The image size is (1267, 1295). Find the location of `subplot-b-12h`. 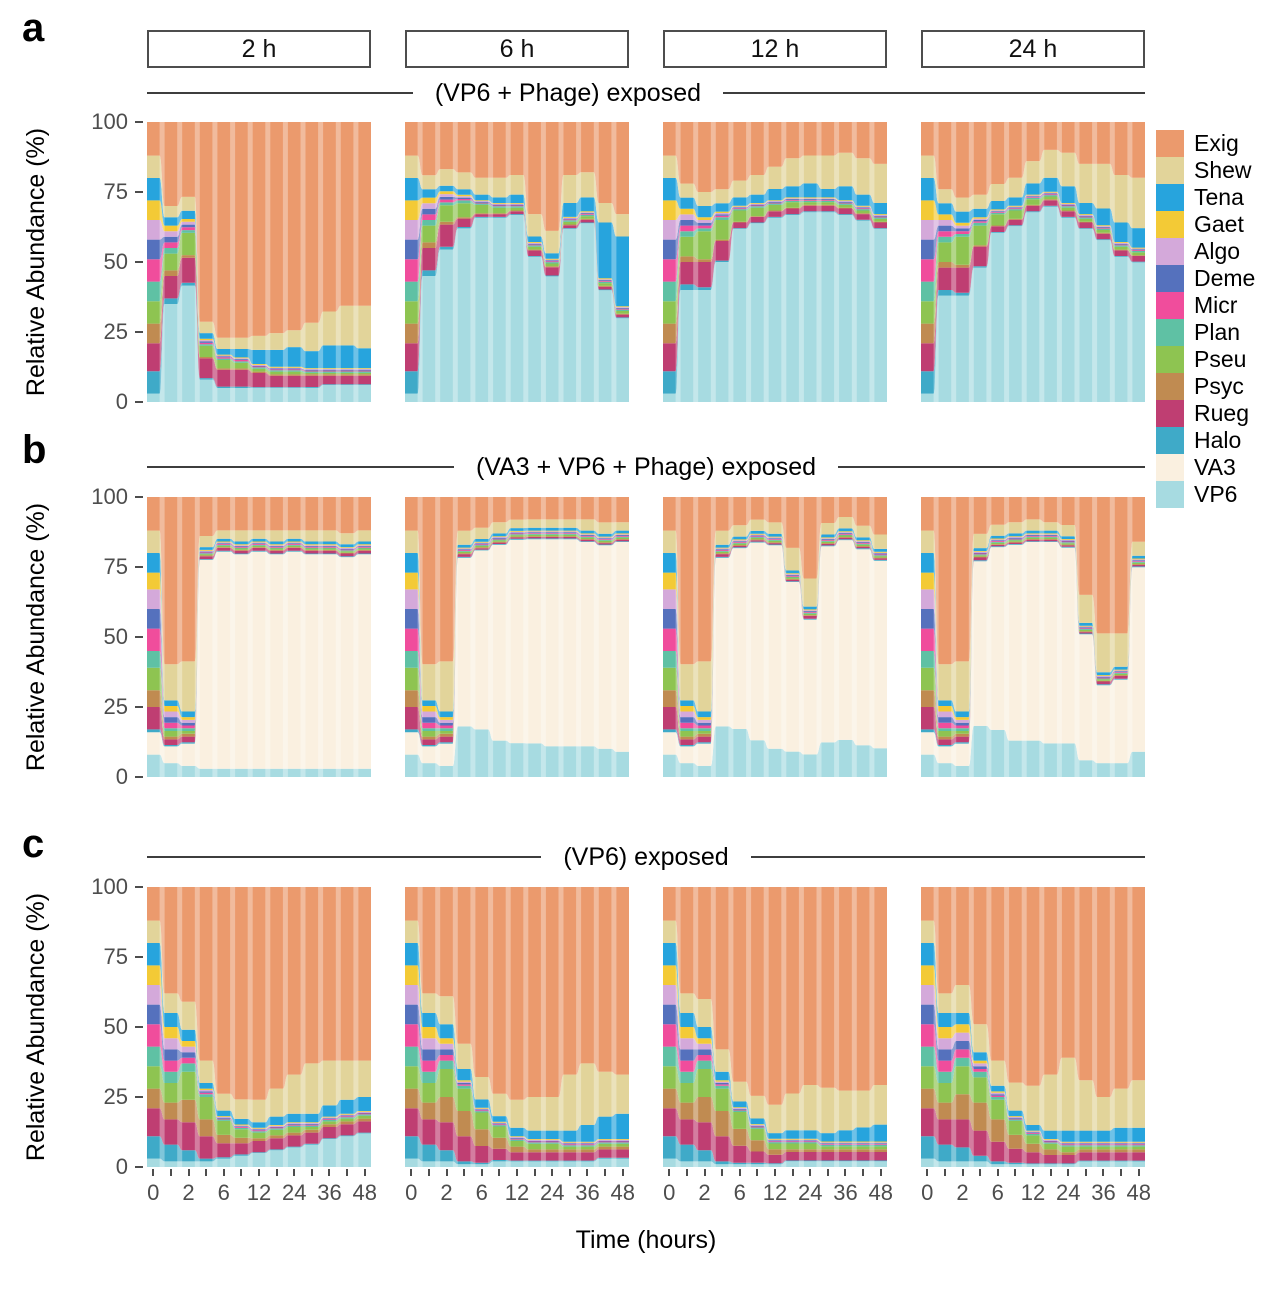

subplot-b-12h is located at coordinates (775, 637).